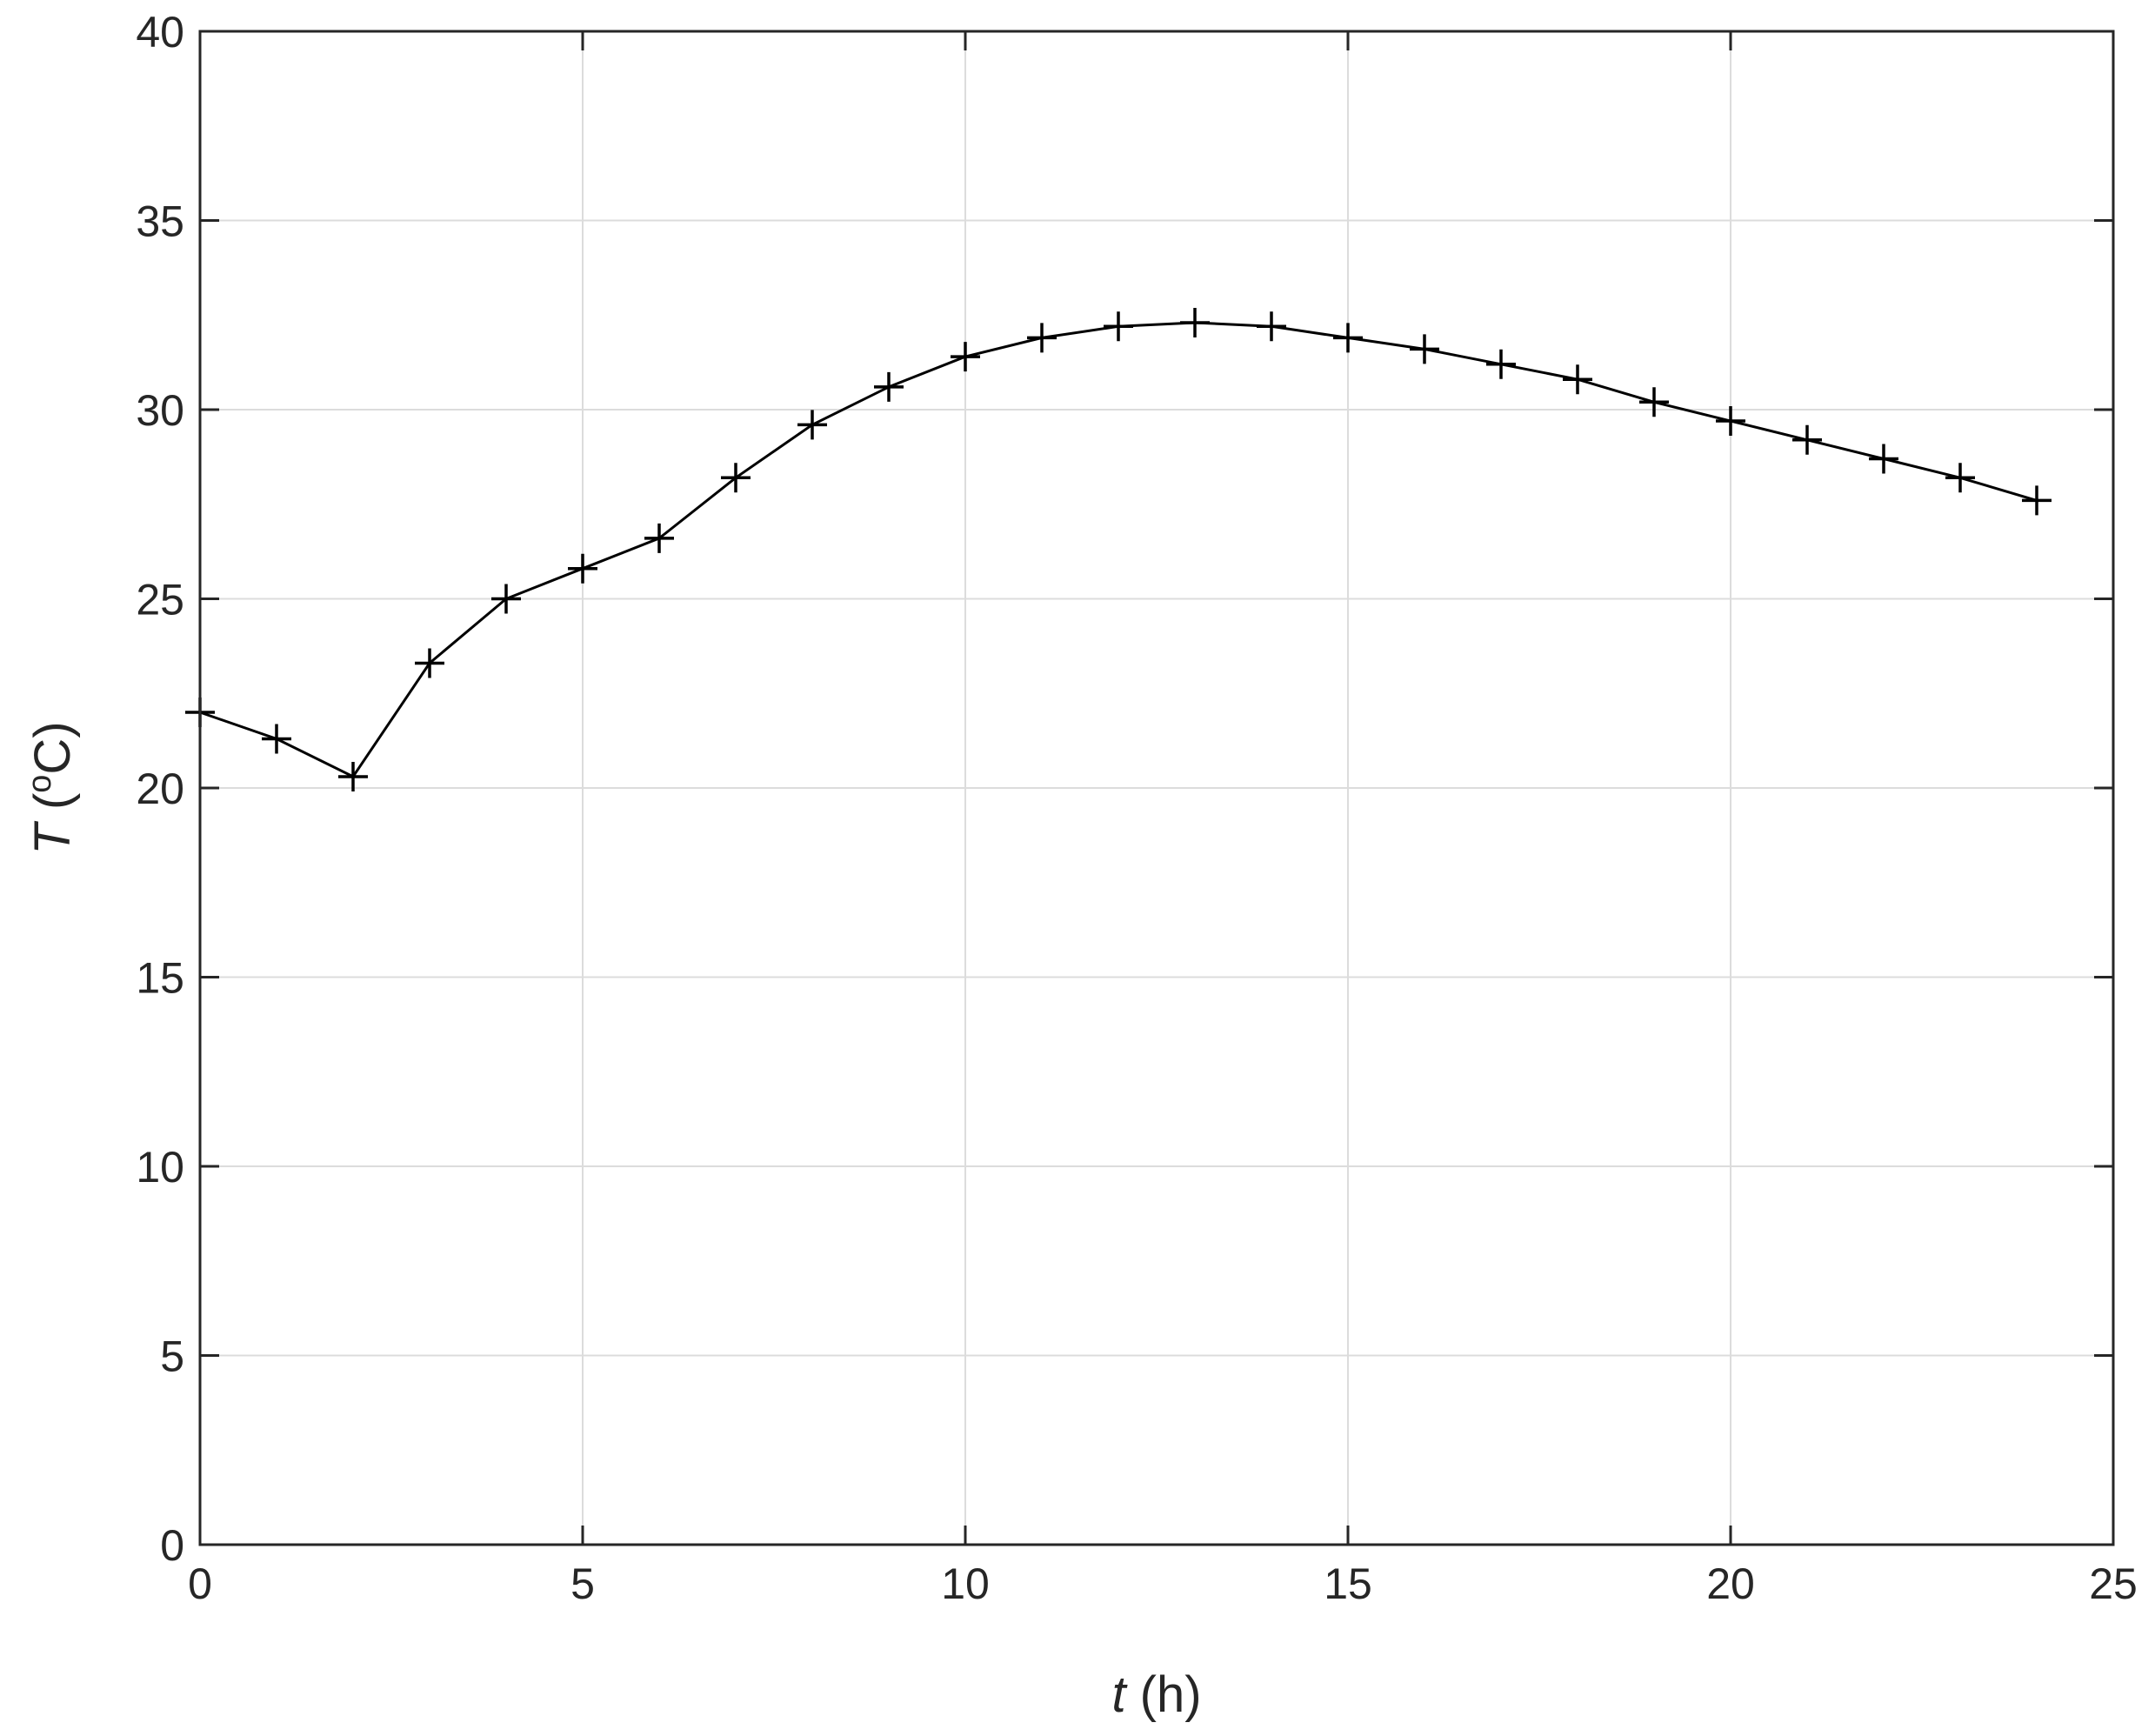 Image resolution: width=2155 pixels, height=1736 pixels. I want to click on x-tick-label: 15, so click(1348, 1583).